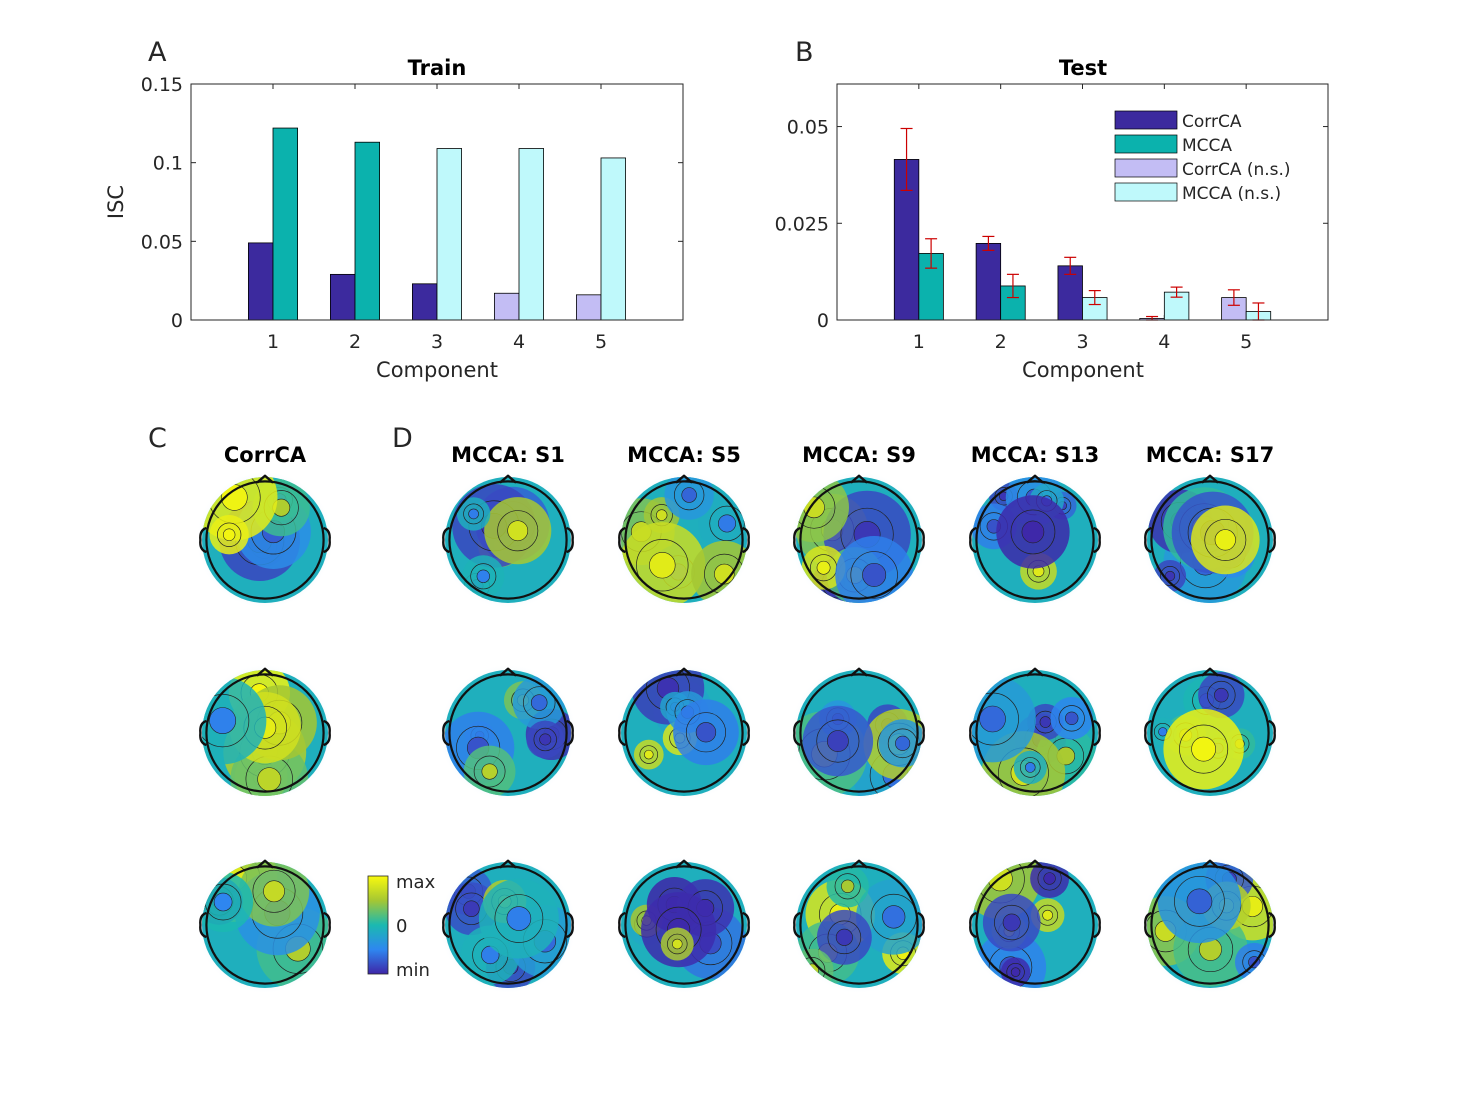 The height and width of the screenshot is (1117, 1469). What do you see at coordinates (859, 455) in the screenshot?
I see `mcca-map-title-s9: MCCA: S9` at bounding box center [859, 455].